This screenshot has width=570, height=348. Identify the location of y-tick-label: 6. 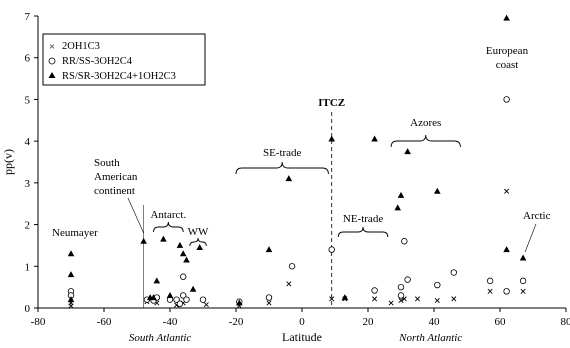
(28, 59).